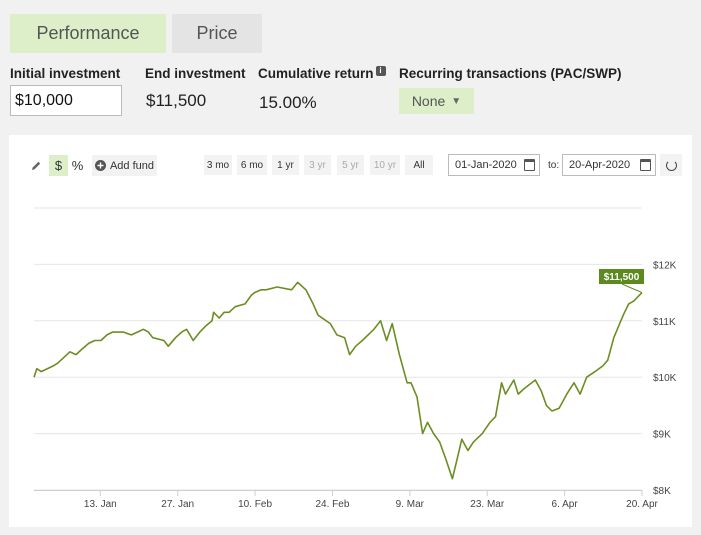 This screenshot has height=535, width=701. I want to click on y-tick-label: $10K, so click(665, 378).